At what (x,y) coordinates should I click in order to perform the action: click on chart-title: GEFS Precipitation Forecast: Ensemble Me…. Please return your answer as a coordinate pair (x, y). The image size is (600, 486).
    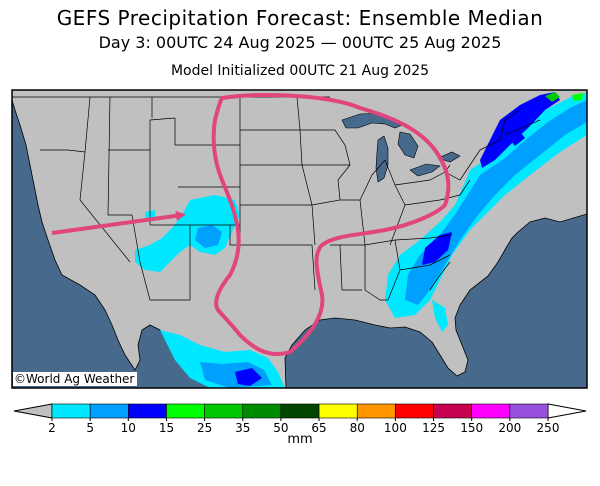
    Looking at the image, I should click on (300, 18).